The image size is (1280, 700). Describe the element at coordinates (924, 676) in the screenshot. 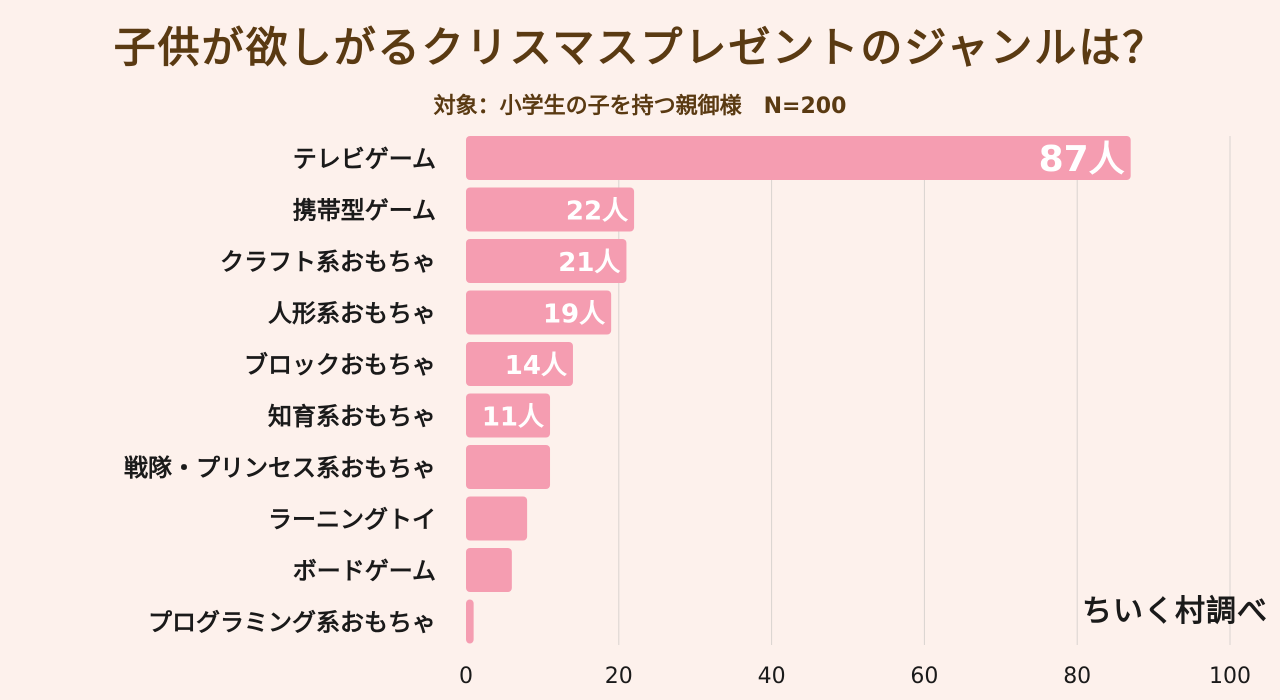

I see `x-tick-label: 60` at that location.